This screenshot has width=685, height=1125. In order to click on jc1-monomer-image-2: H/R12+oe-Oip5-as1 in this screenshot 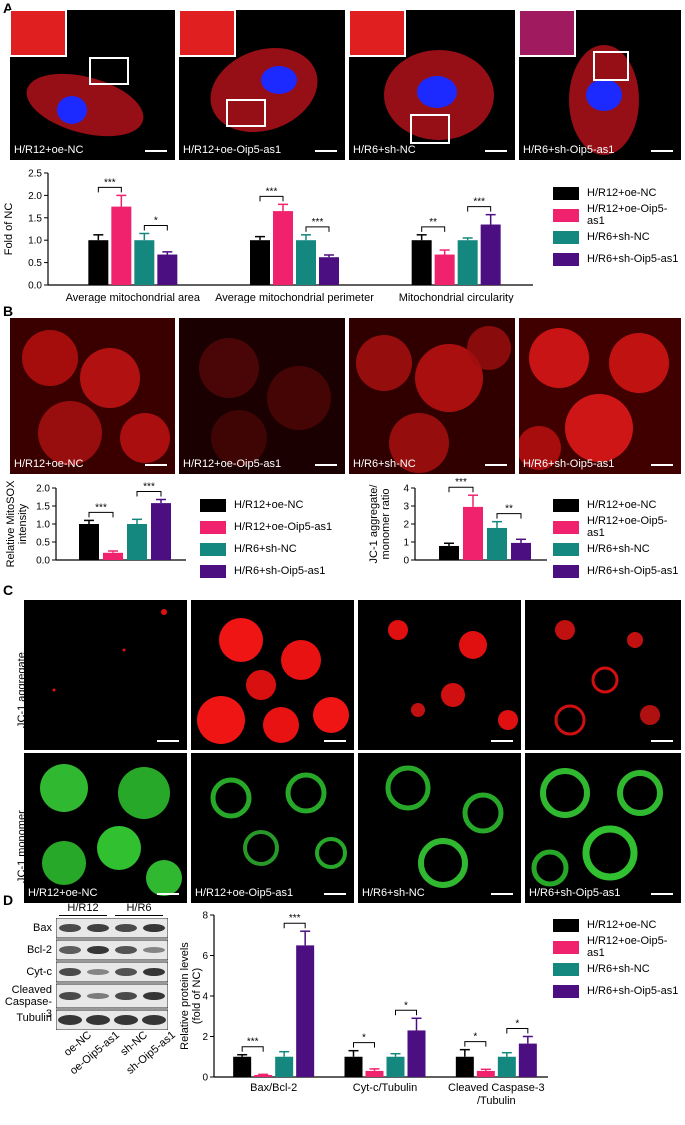, I will do `click(272, 828)`.